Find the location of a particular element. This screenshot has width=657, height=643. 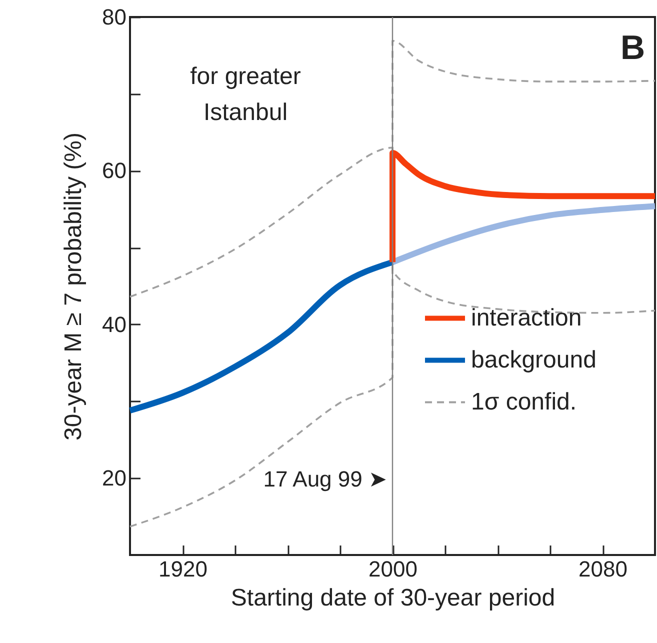

x-tick-label: 2000 is located at coordinates (393, 569).